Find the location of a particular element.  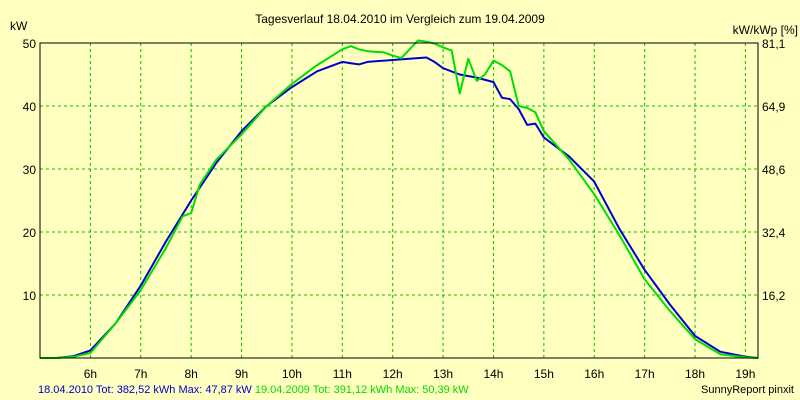

legend-series-1-summary: 18.04.2010 Tot: 382,52 kWh Max: 47,87 kW is located at coordinates (145, 390).